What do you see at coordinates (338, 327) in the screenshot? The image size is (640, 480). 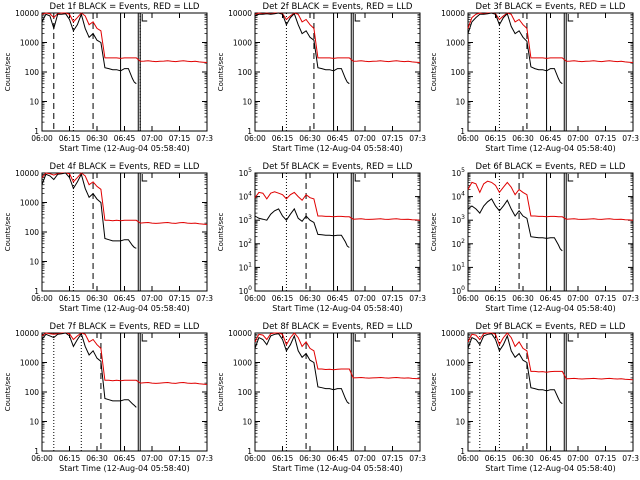 I see `chart-title: Det 8f BLACK = Events, RED = LLD` at bounding box center [338, 327].